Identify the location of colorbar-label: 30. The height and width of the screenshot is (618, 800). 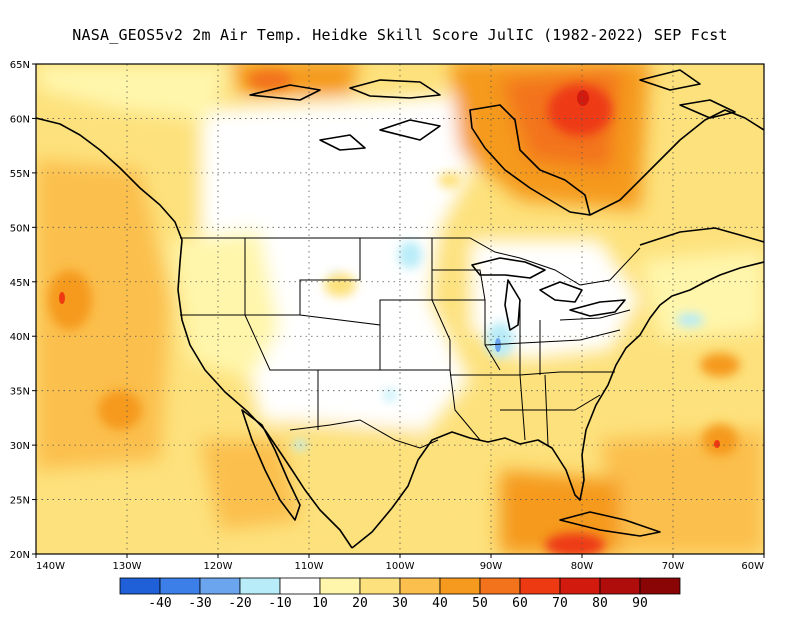
(400, 603).